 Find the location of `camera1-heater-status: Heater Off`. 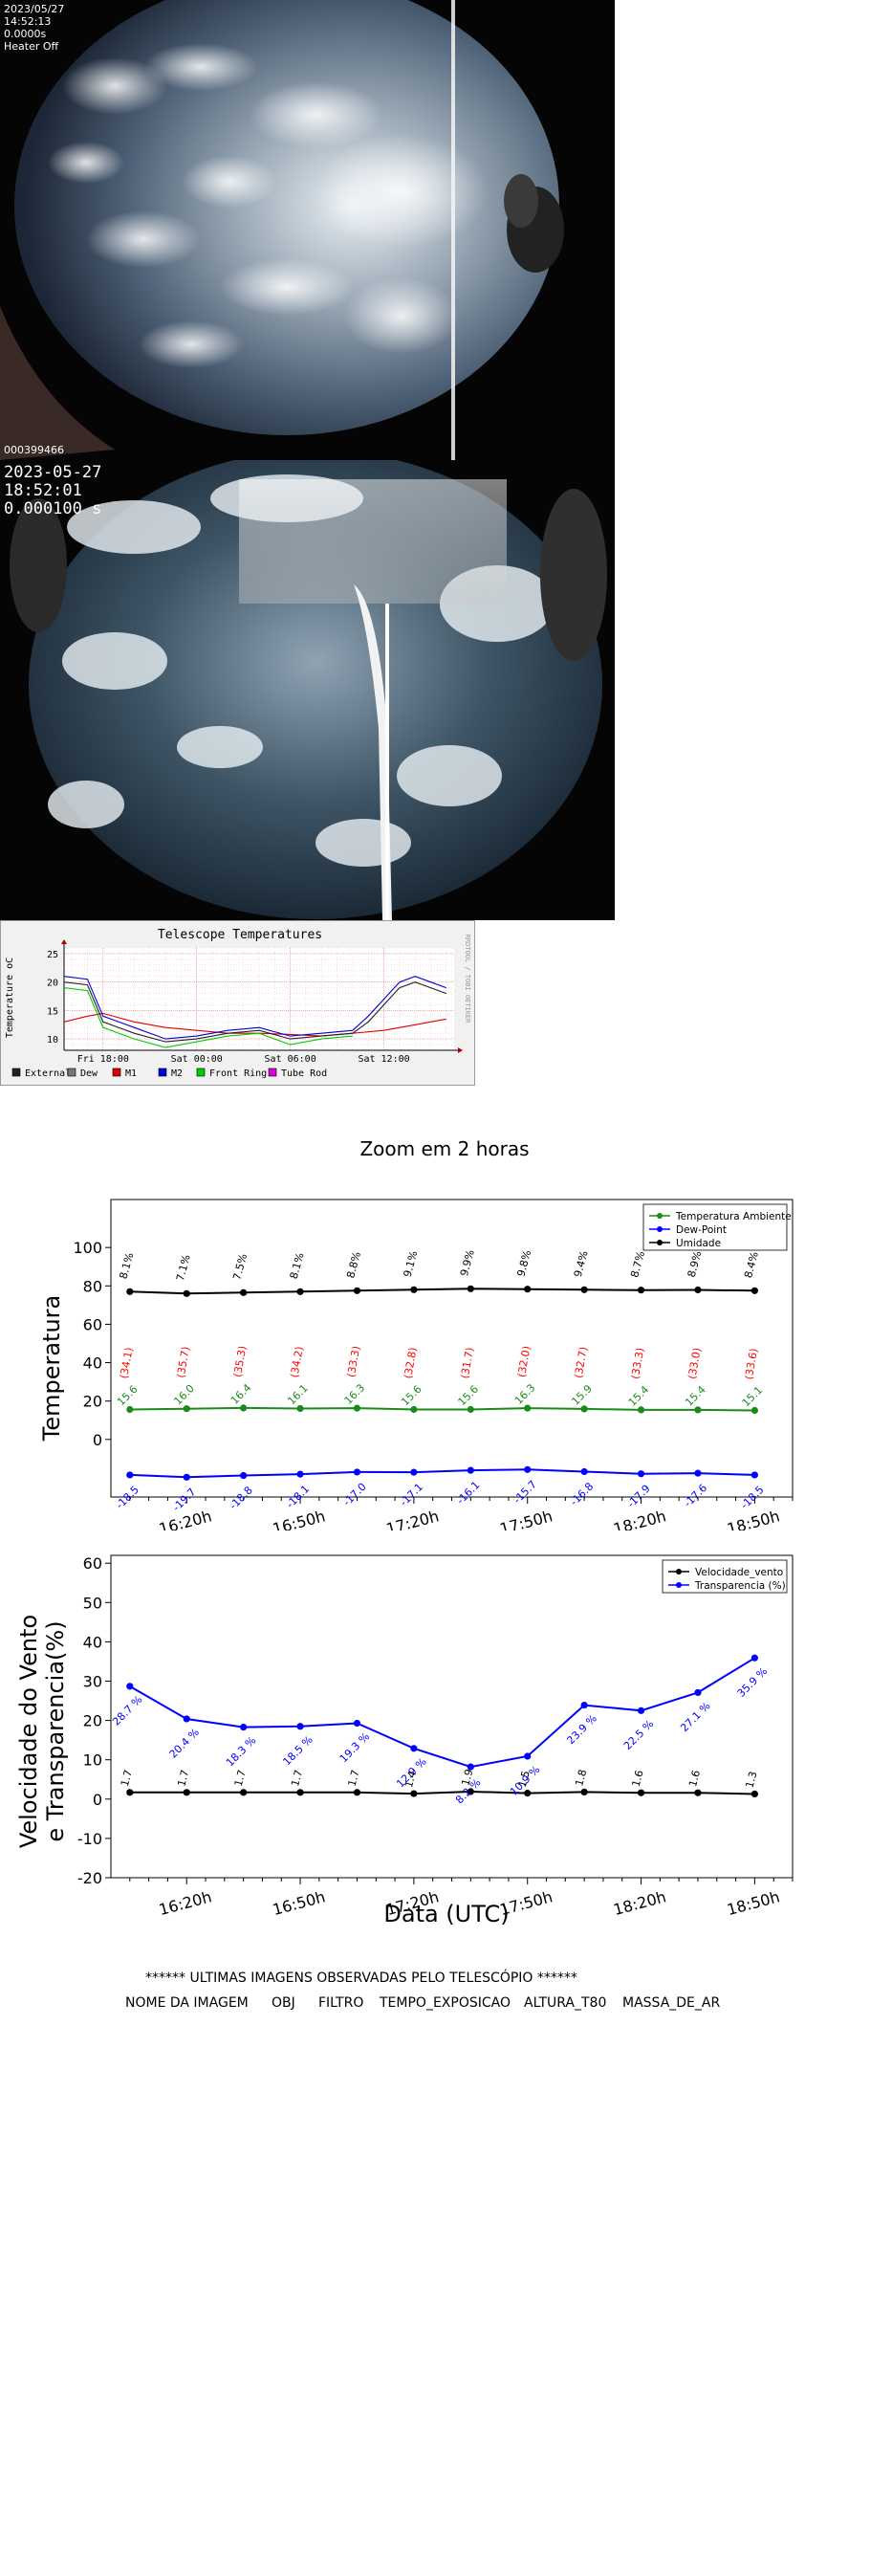

camera1-heater-status: Heater Off is located at coordinates (31, 46).